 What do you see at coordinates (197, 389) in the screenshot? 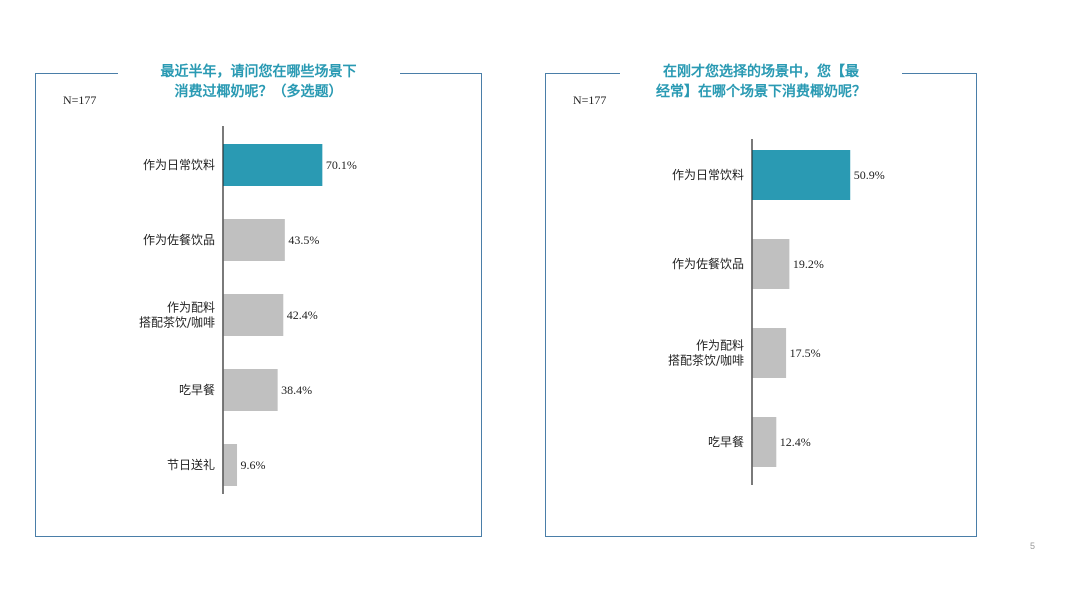
I see `category-label-left-3: 吃早餐` at bounding box center [197, 389].